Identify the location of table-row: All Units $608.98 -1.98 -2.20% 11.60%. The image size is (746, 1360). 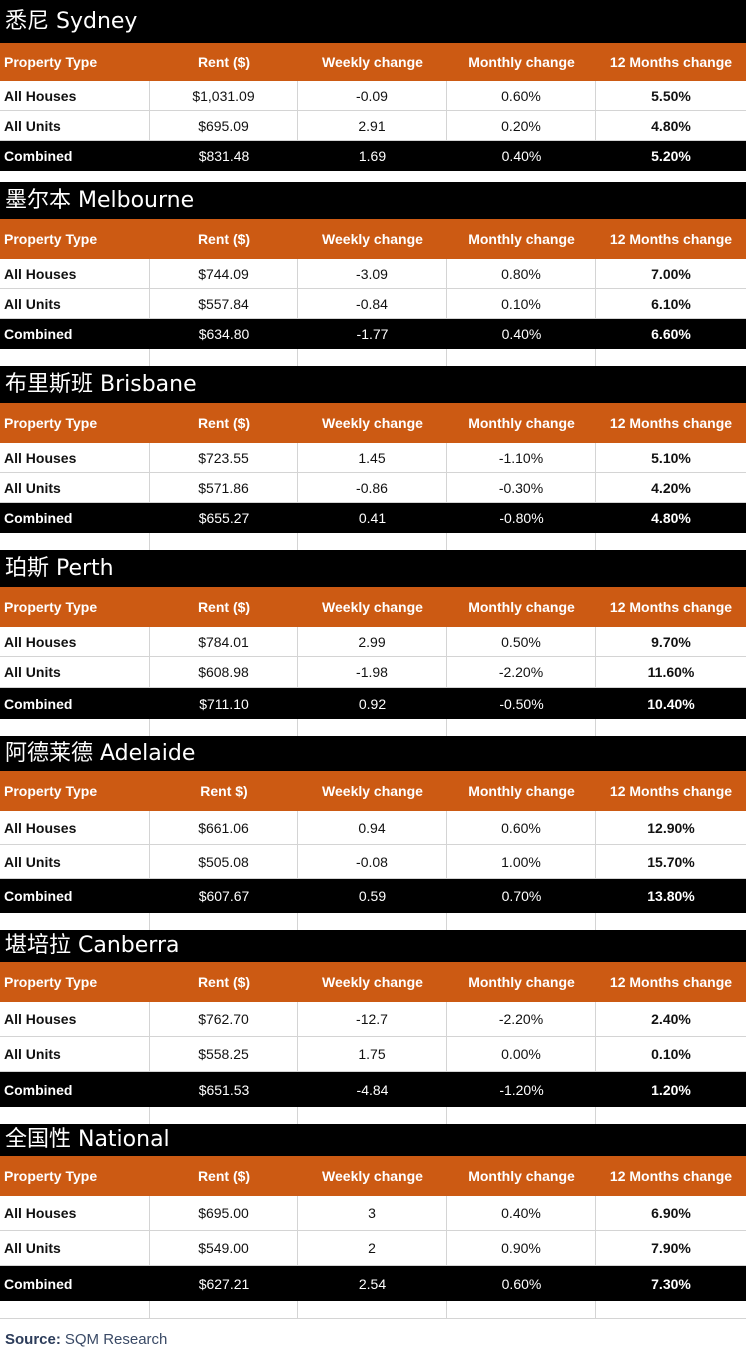
(373, 672).